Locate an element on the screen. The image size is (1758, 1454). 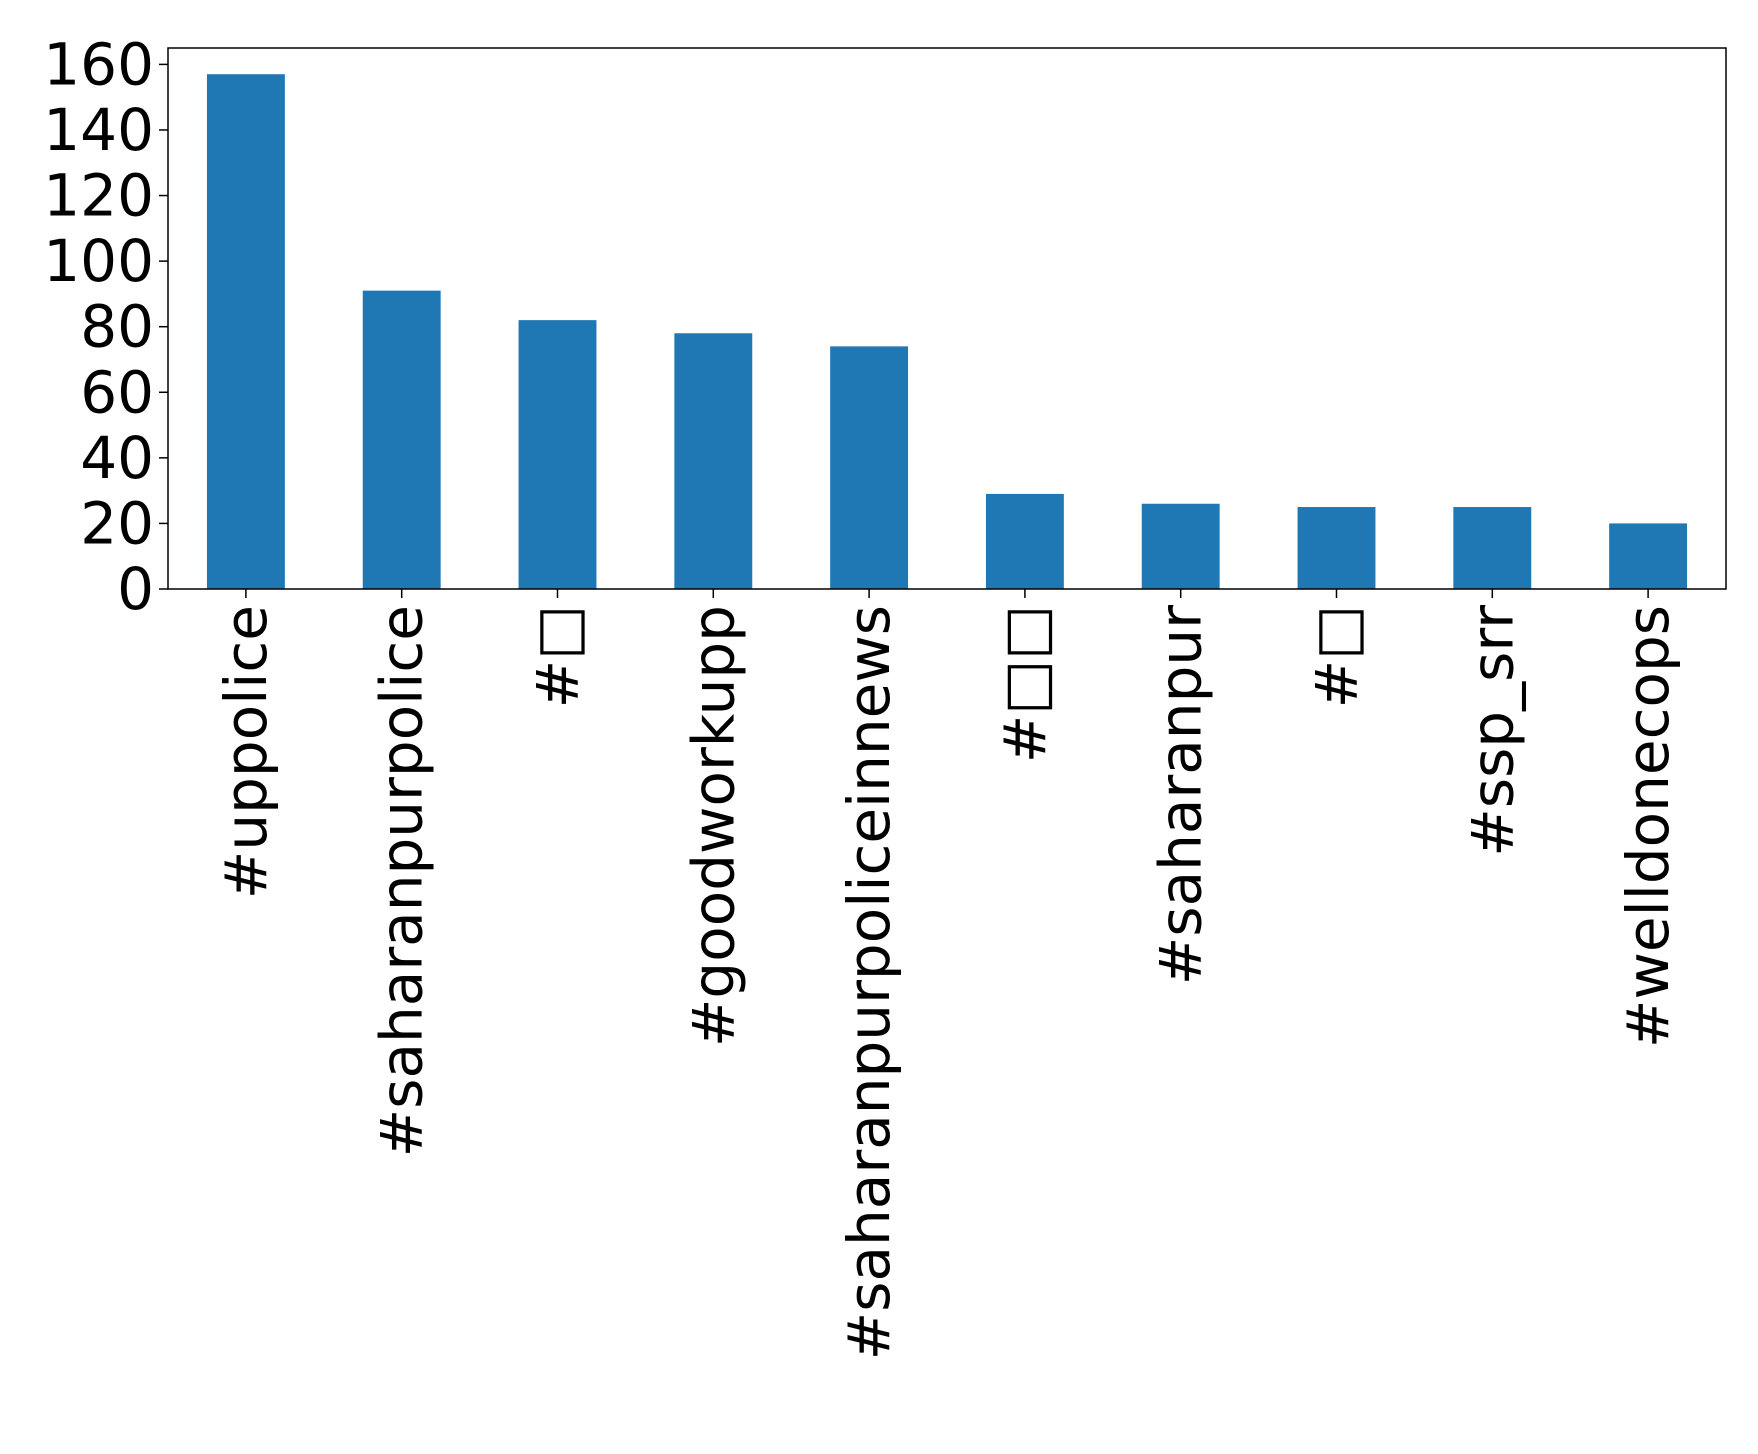
x-tick-label-9: #welldonecops is located at coordinates (1648, 826).